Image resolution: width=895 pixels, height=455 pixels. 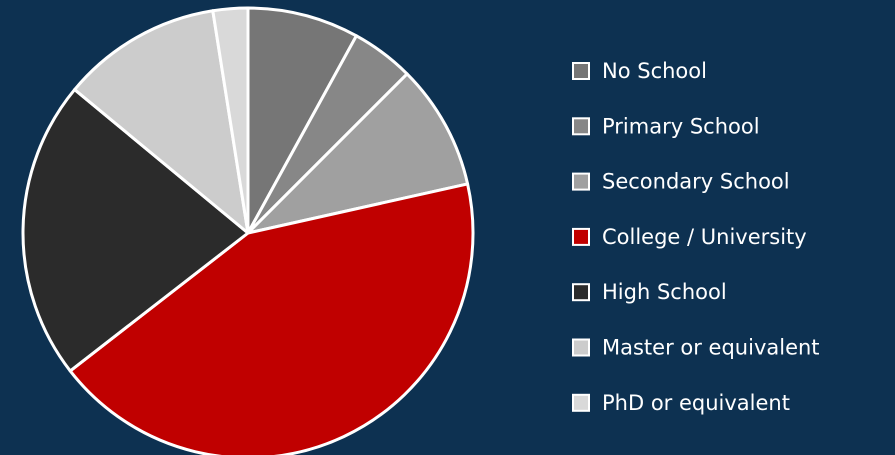 What do you see at coordinates (664, 292) in the screenshot?
I see `legend-label: High School` at bounding box center [664, 292].